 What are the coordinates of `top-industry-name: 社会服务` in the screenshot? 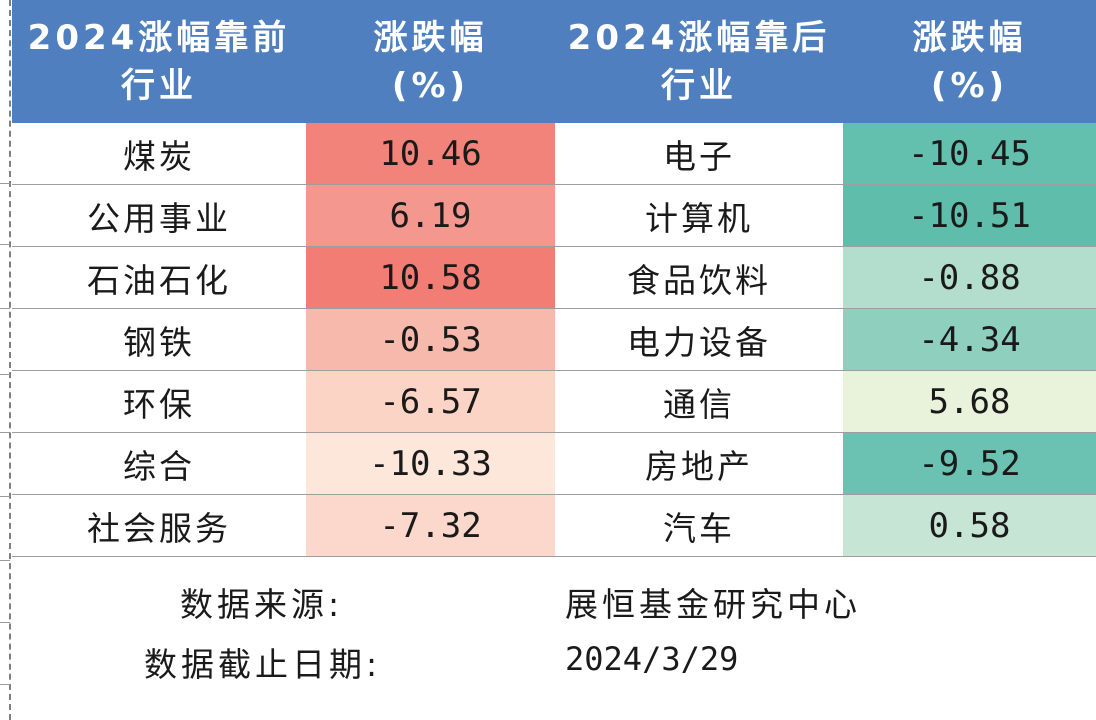 It's located at (159, 525).